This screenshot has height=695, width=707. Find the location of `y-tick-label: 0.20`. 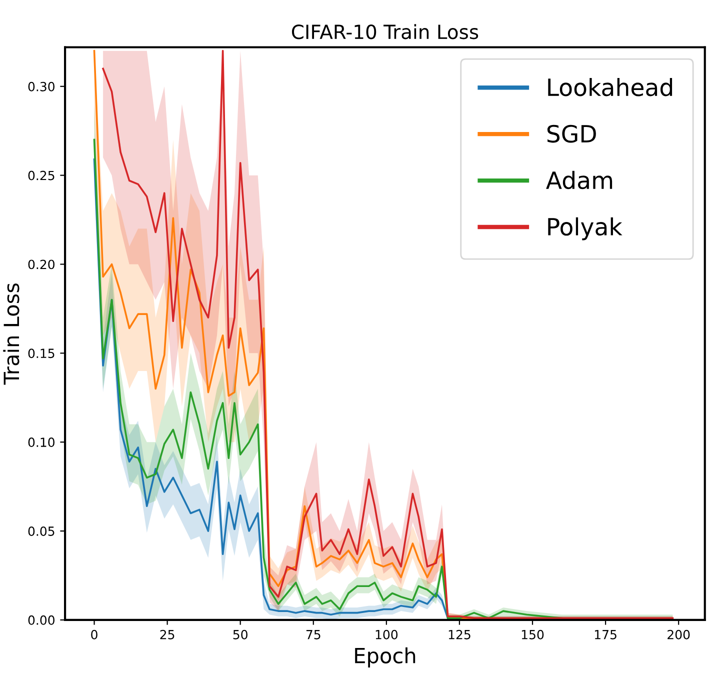

y-tick-label: 0.20 is located at coordinates (41, 265).